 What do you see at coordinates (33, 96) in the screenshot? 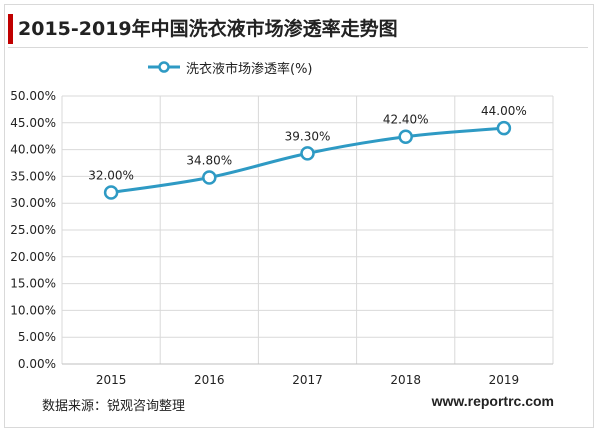
I see `y-tick-label: 50.00%` at bounding box center [33, 96].